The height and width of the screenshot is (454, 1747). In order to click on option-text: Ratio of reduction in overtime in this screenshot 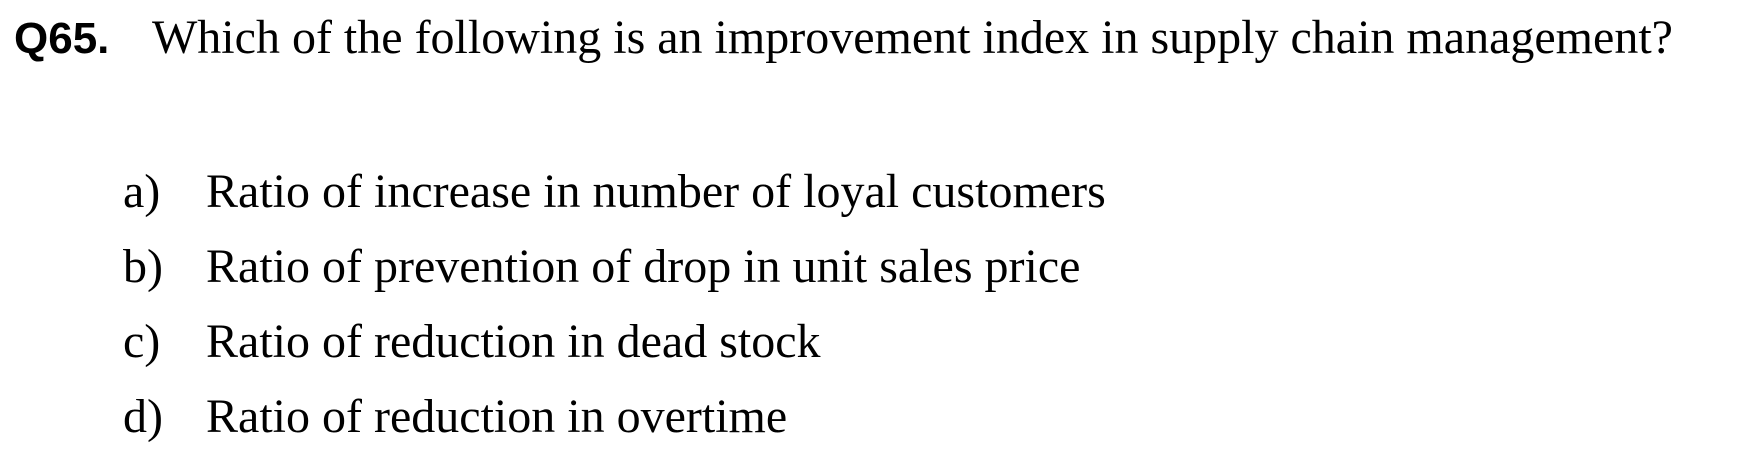, I will do `click(497, 416)`.